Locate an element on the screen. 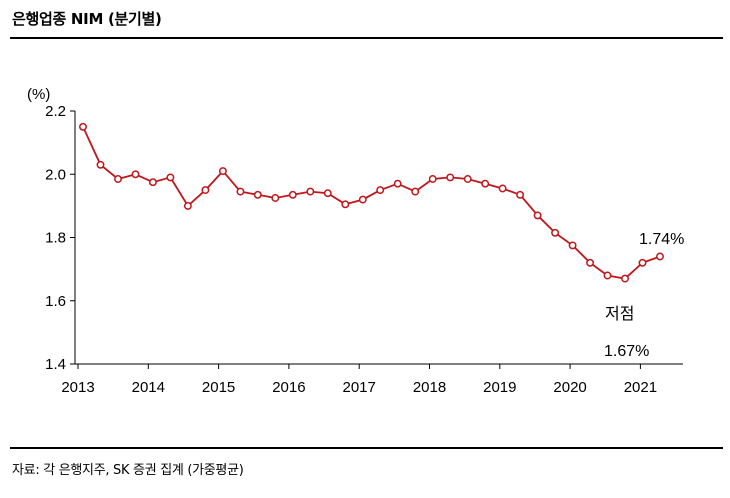  y-axis-ticks: 1.4 1.6 1.8 2.0 2.2 is located at coordinates (60, 238).